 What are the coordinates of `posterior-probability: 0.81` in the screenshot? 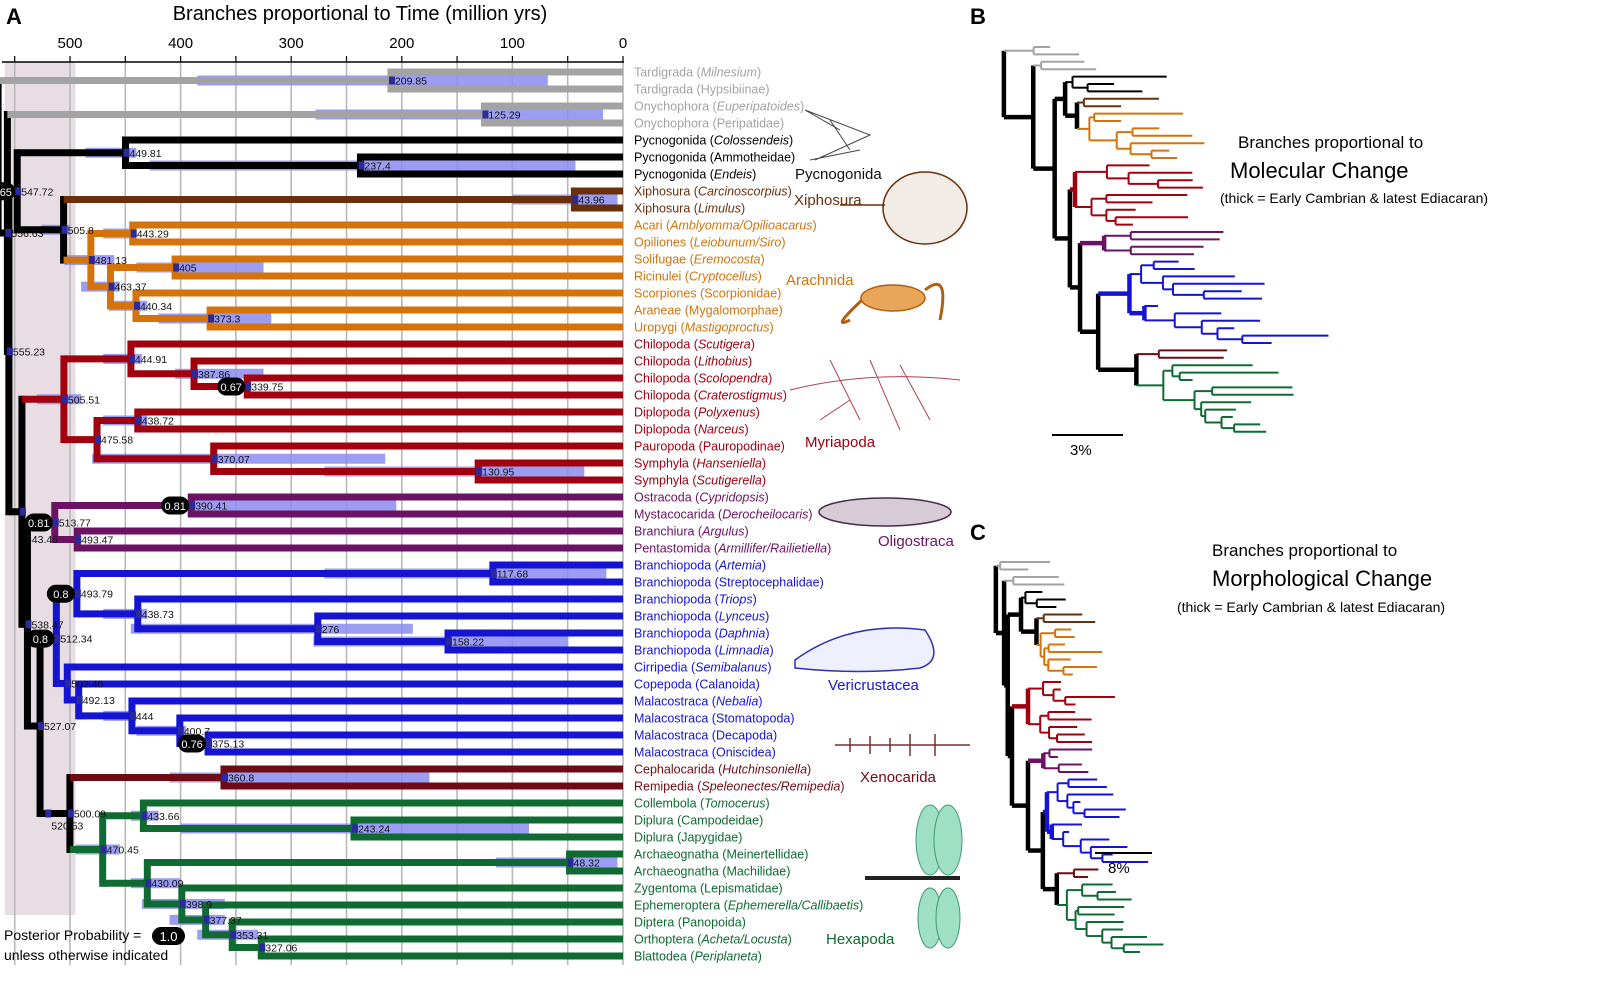 It's located at (38, 524).